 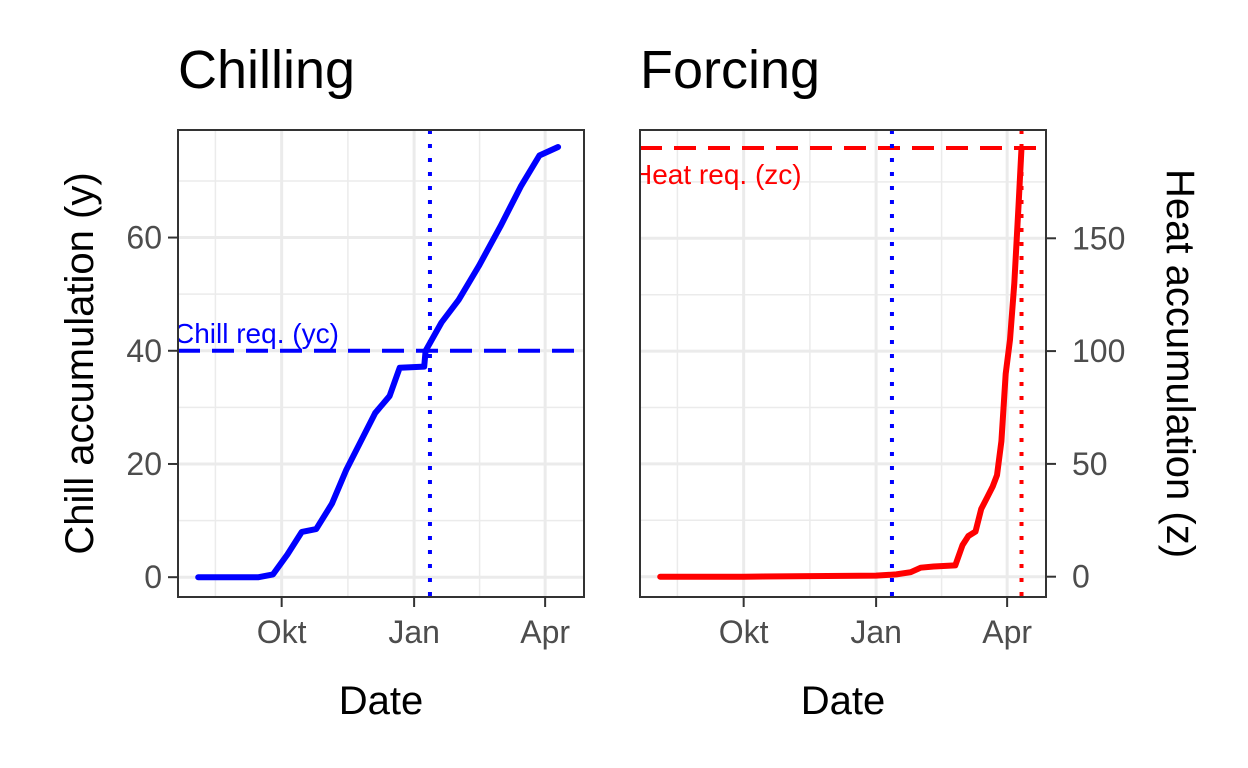 What do you see at coordinates (144, 238) in the screenshot?
I see `y-tick-label: 60` at bounding box center [144, 238].